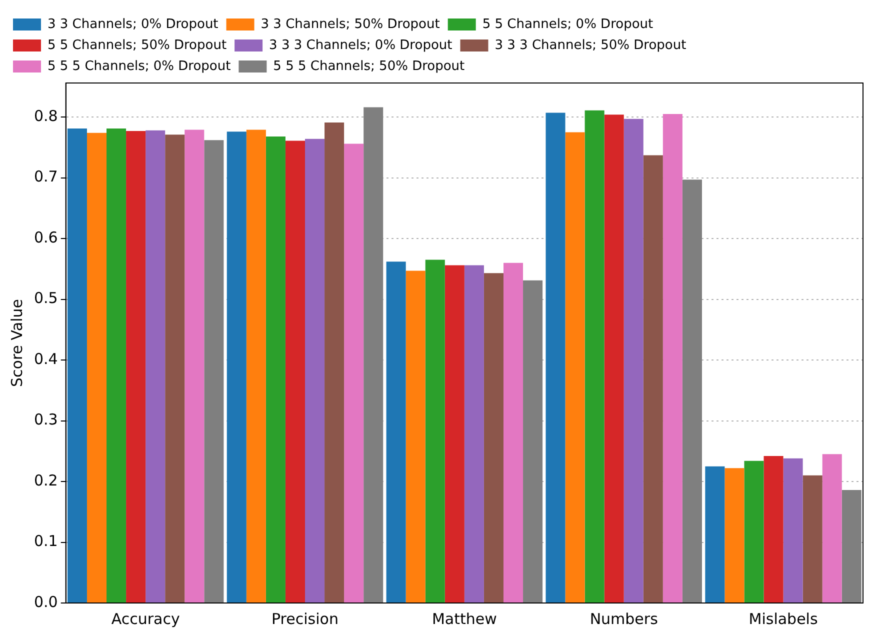 The image size is (873, 637). I want to click on legend-label: 5 5 5 Channels; 0% Dropout, so click(139, 66).